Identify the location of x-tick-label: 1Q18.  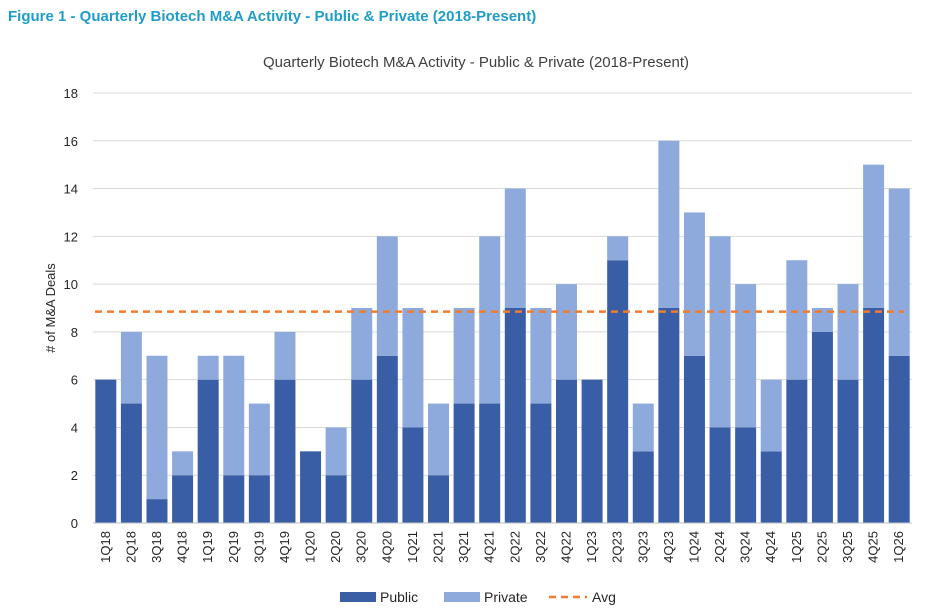
(105, 547).